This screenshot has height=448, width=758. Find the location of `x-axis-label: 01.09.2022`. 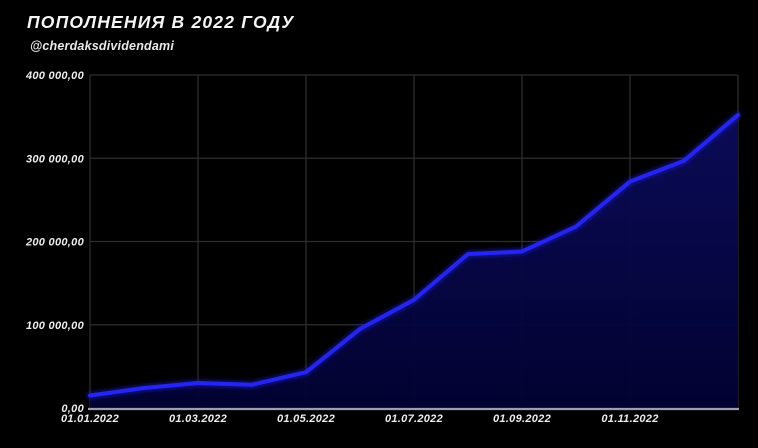

x-axis-label: 01.09.2022 is located at coordinates (522, 419).